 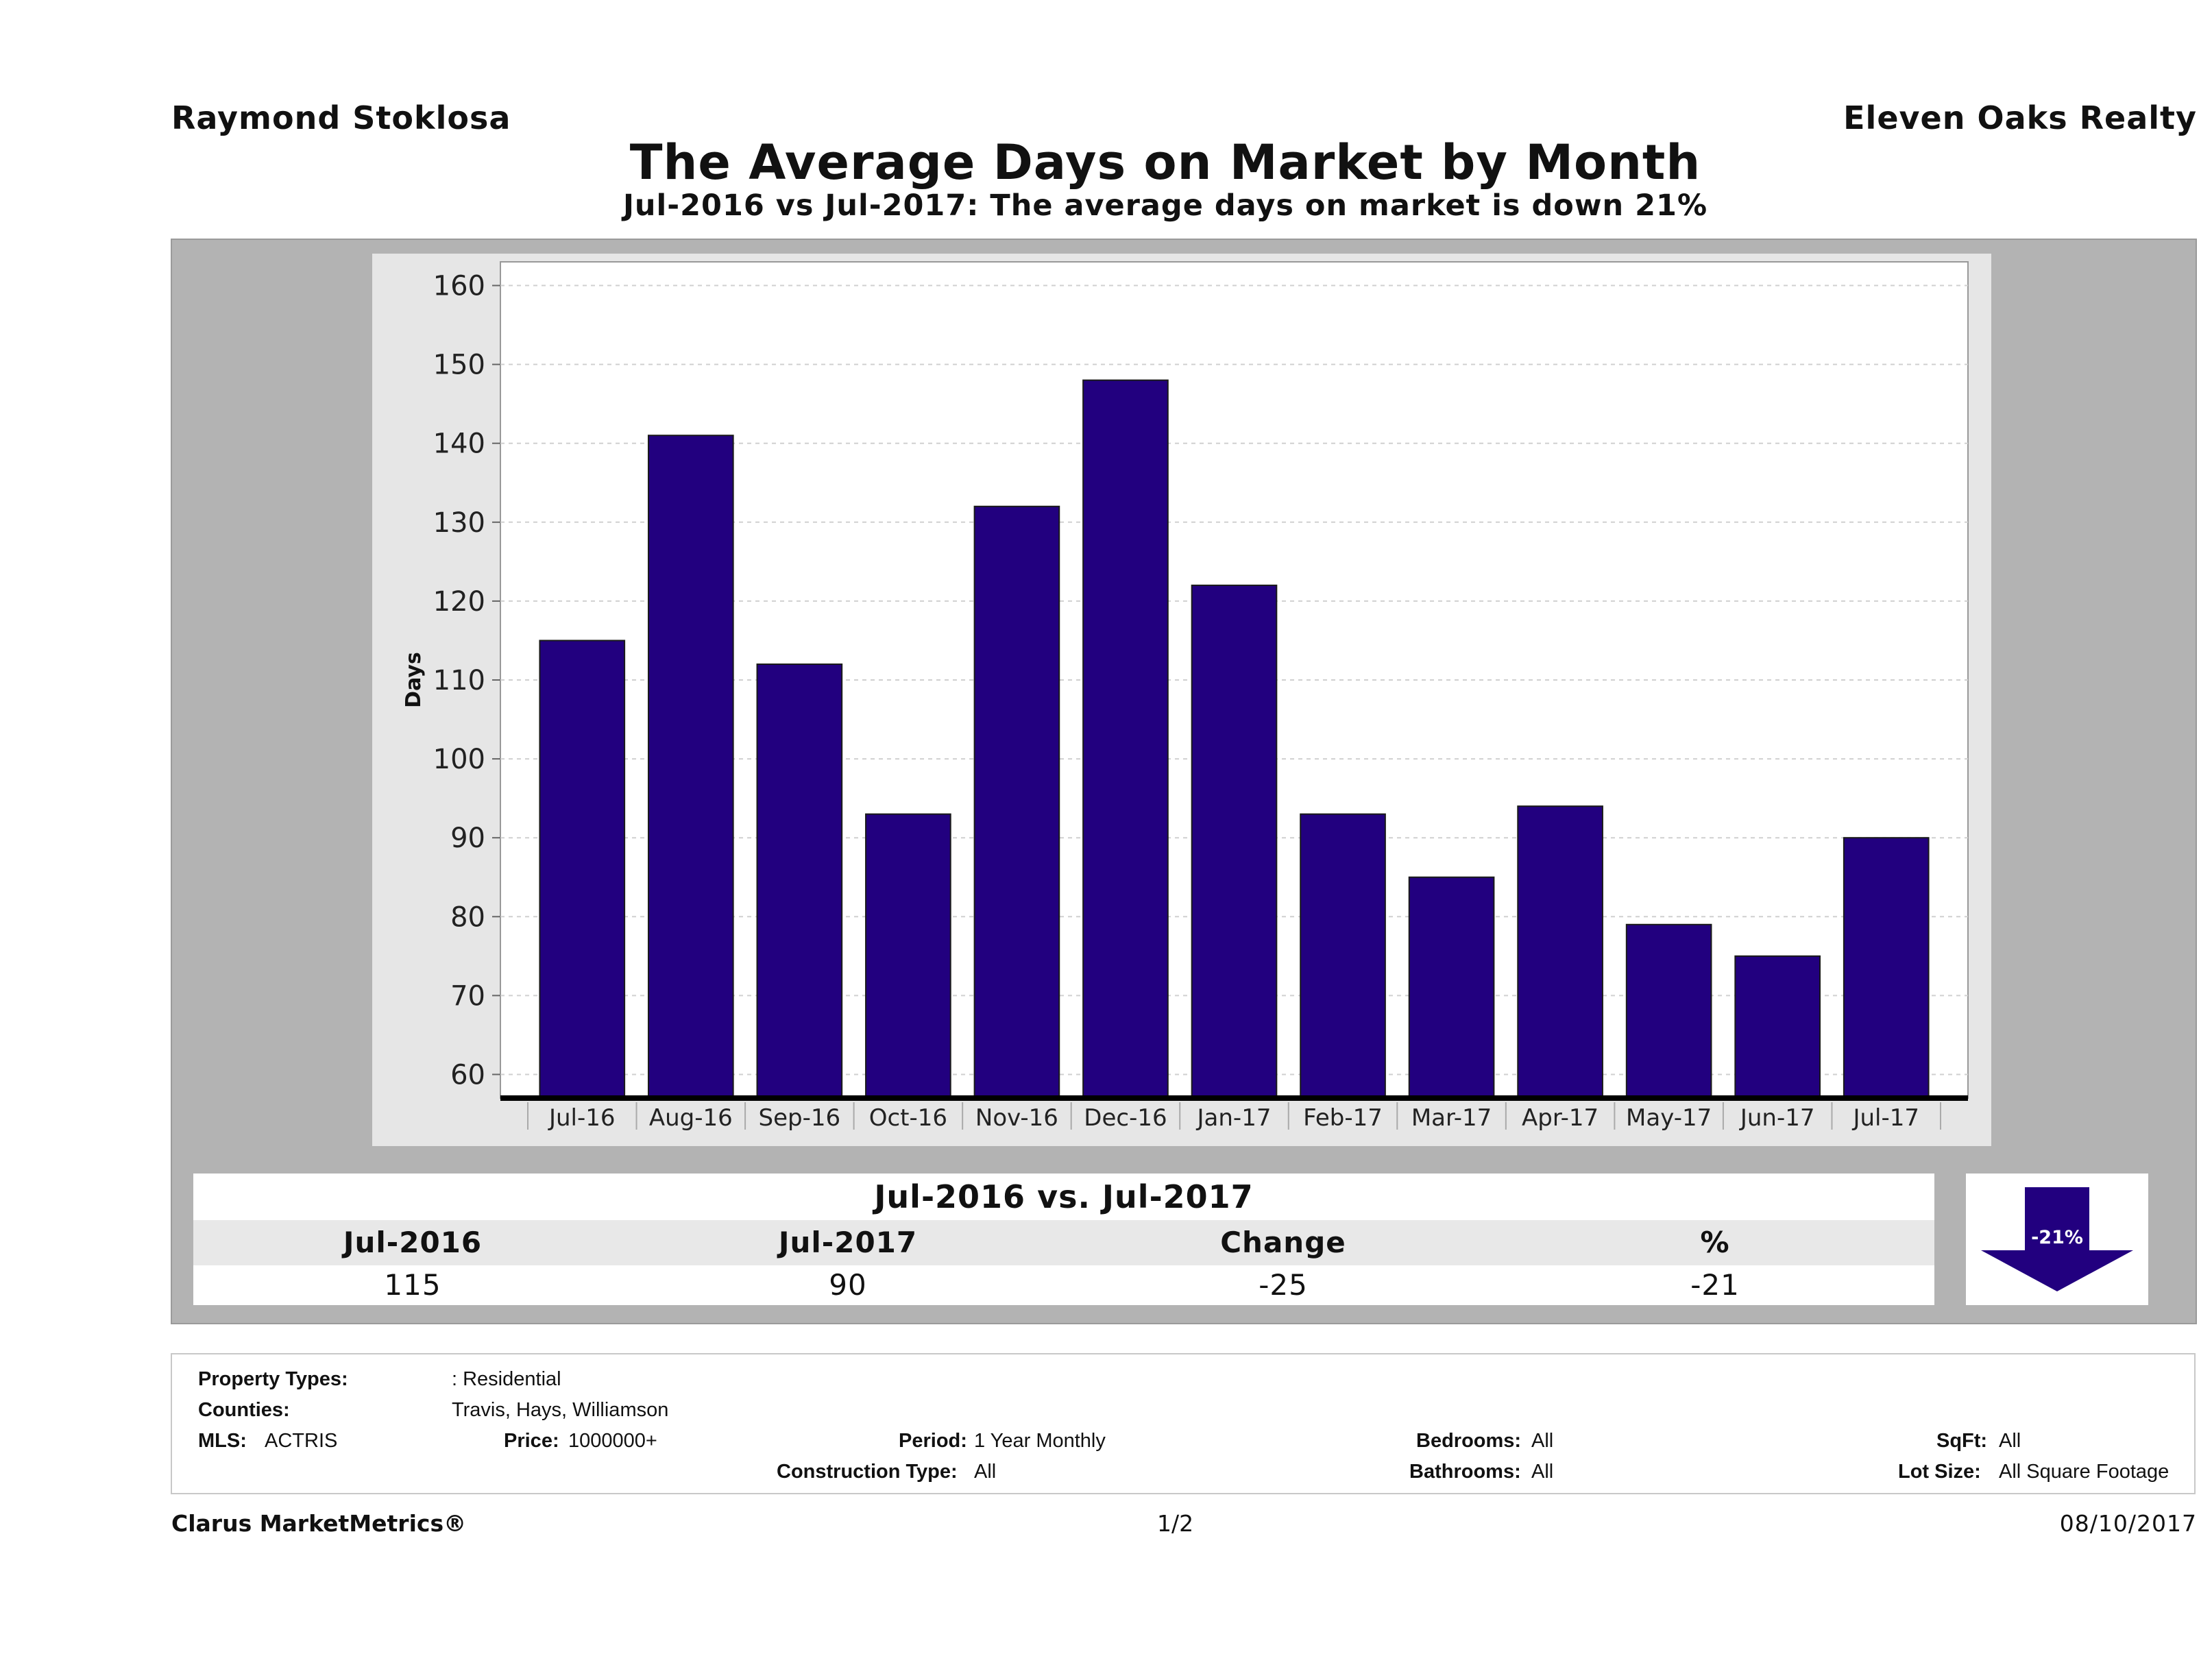 What do you see at coordinates (412, 1285) in the screenshot?
I see `summary-val-start: 115` at bounding box center [412, 1285].